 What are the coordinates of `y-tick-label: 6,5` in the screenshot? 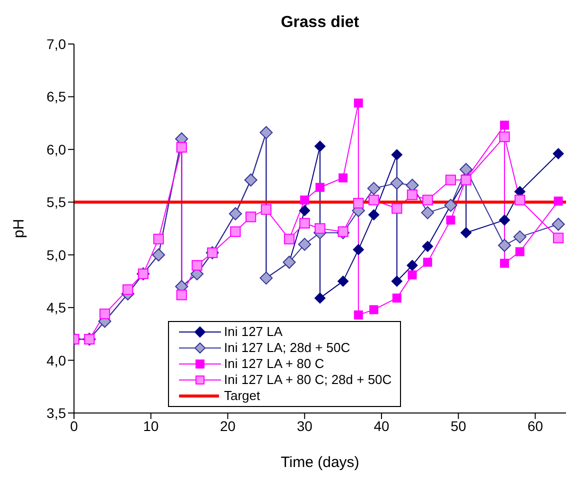 It's located at (56, 96).